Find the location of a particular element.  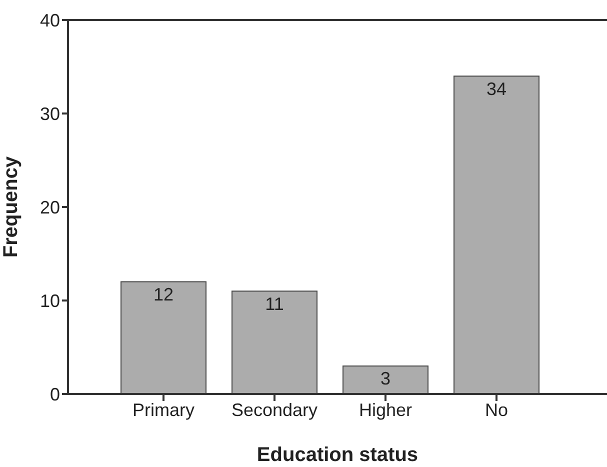

data-label: 12 is located at coordinates (163, 294).